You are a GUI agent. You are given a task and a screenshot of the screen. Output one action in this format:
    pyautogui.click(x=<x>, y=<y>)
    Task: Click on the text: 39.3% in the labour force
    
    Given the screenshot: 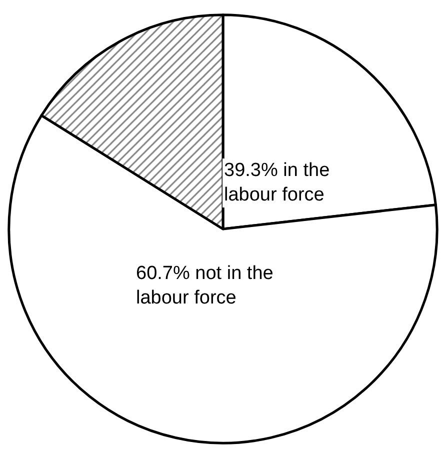 What is the action you would take?
    pyautogui.click(x=277, y=183)
    